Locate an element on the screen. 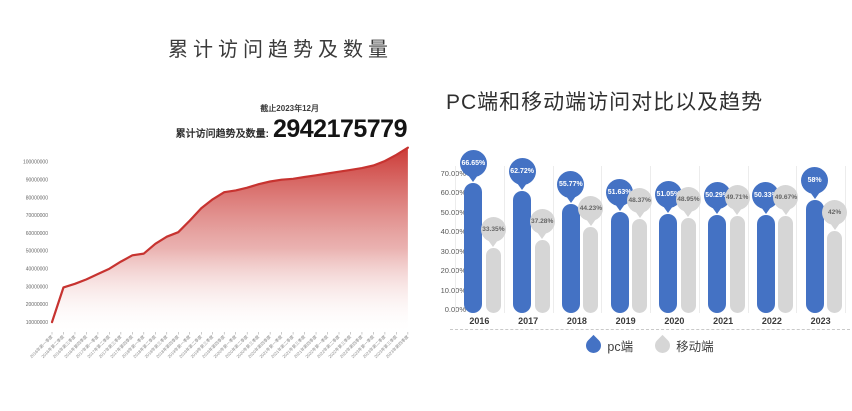  y-tick-label: 70.00% is located at coordinates (453, 173).